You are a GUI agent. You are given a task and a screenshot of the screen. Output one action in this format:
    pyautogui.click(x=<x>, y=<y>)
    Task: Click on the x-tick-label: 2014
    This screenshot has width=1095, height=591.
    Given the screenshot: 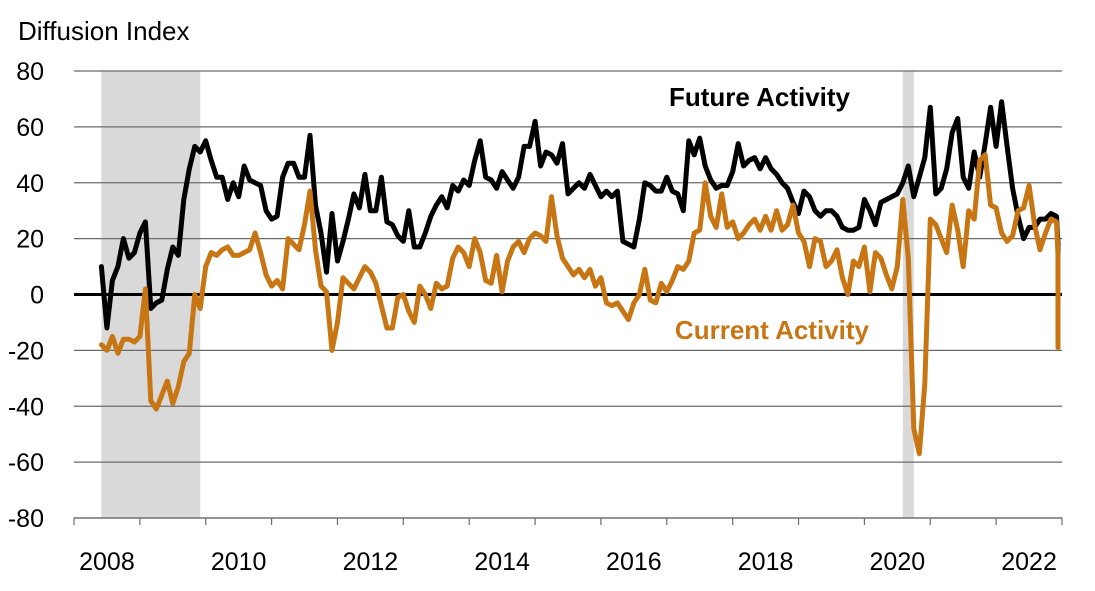 What is the action you would take?
    pyautogui.click(x=502, y=562)
    